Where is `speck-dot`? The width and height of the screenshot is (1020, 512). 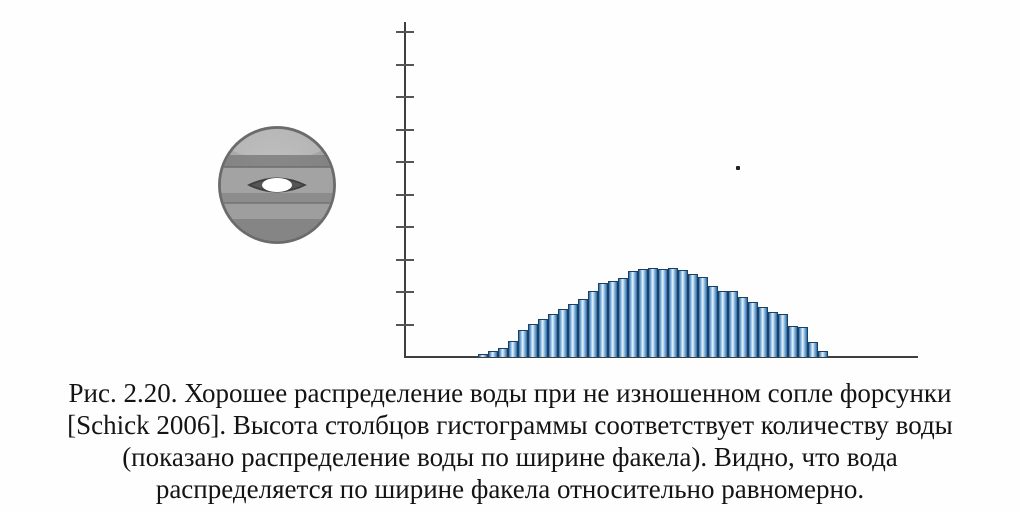
speck-dot is located at coordinates (738, 168).